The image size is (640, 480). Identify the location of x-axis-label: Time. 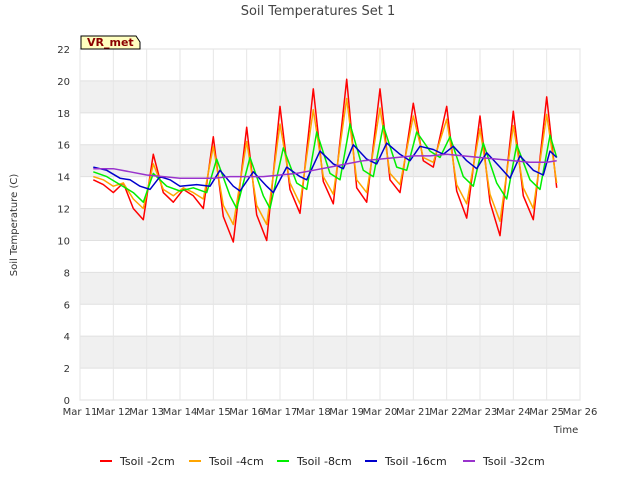
(565, 430).